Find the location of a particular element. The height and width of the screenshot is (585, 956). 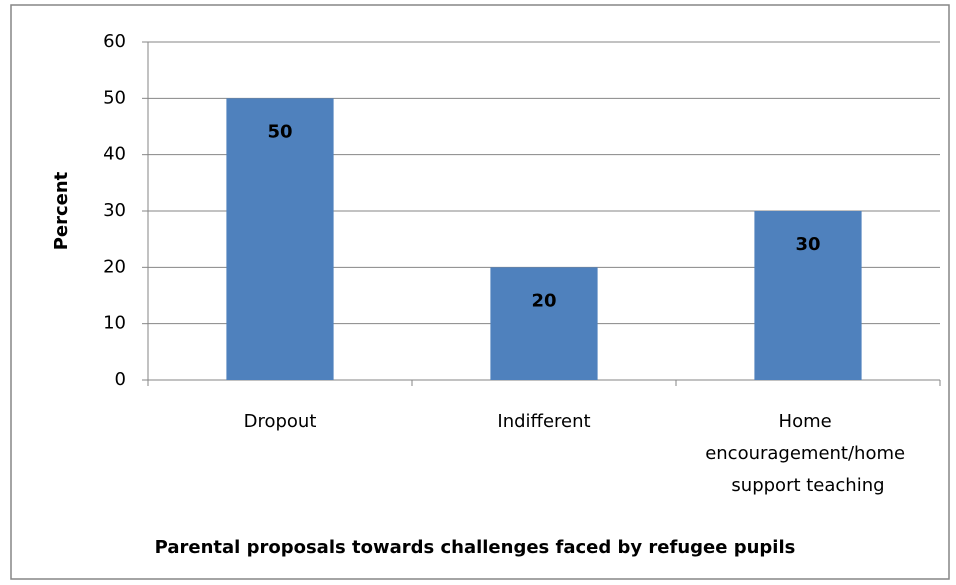

y-tick-label: 10 is located at coordinates (114, 323).